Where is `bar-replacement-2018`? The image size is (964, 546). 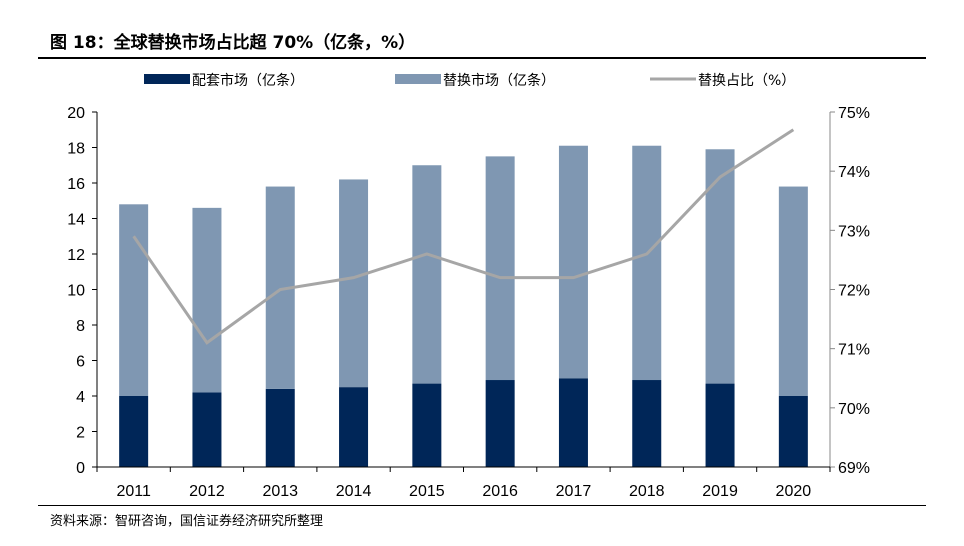
bar-replacement-2018 is located at coordinates (647, 263).